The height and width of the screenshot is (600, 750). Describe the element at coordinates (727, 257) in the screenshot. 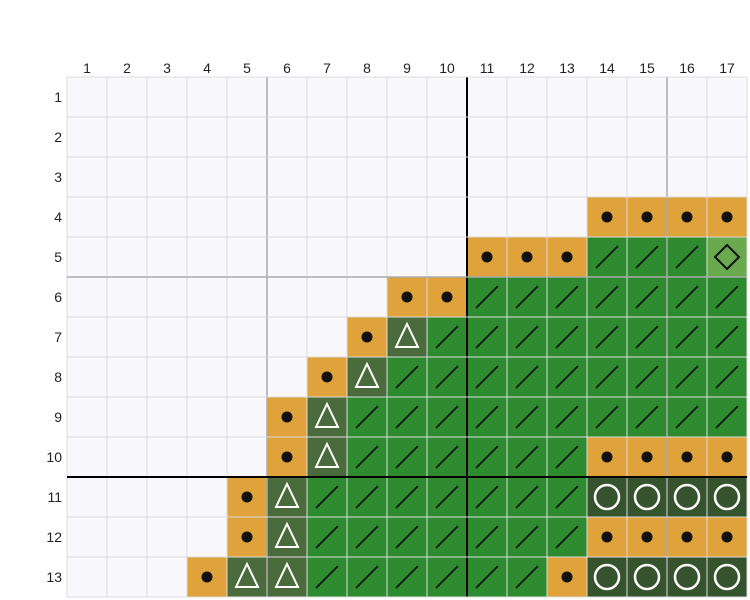

I see `diamond-cell` at that location.